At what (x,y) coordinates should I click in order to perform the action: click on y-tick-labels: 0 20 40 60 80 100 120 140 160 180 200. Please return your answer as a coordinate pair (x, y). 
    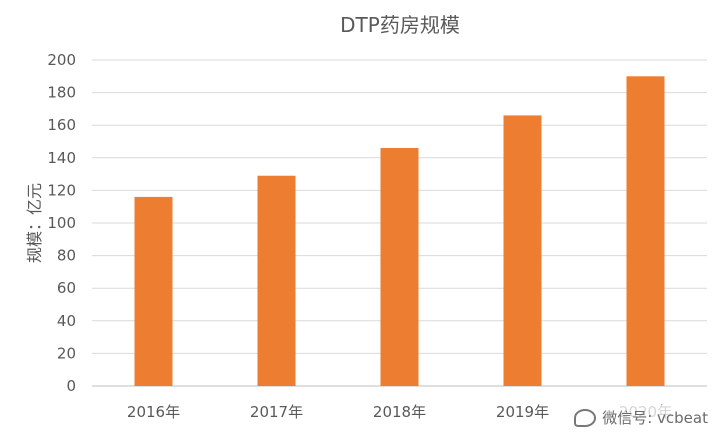
    Looking at the image, I should click on (61, 223).